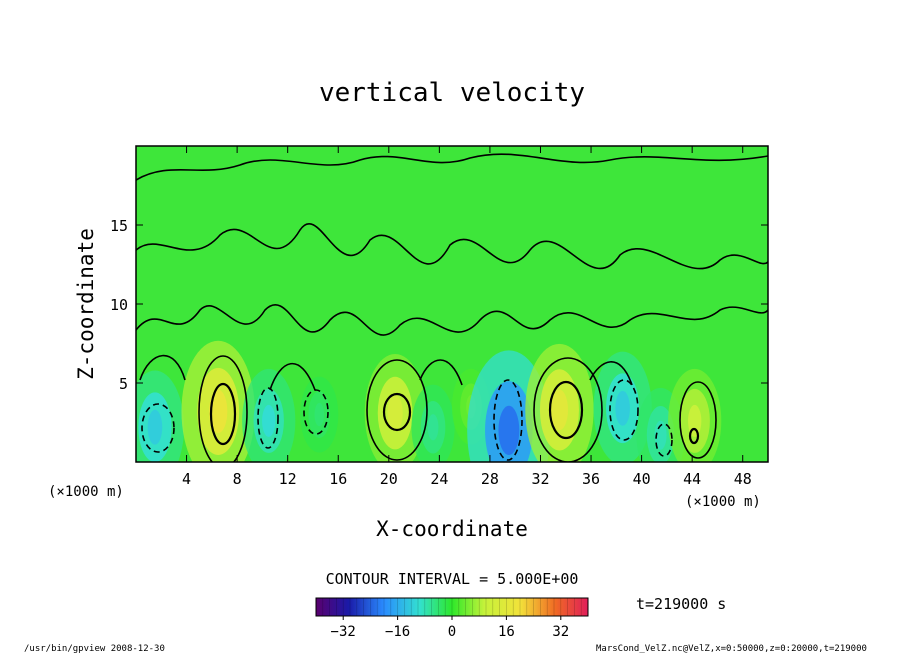  What do you see at coordinates (591, 479) in the screenshot?
I see `x-tick-label: 36` at bounding box center [591, 479].